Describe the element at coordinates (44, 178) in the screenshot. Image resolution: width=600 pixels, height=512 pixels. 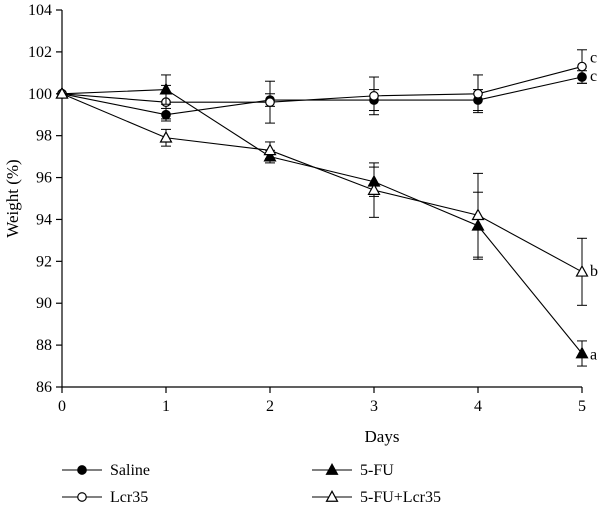
I see `y-tick-label: 96` at that location.